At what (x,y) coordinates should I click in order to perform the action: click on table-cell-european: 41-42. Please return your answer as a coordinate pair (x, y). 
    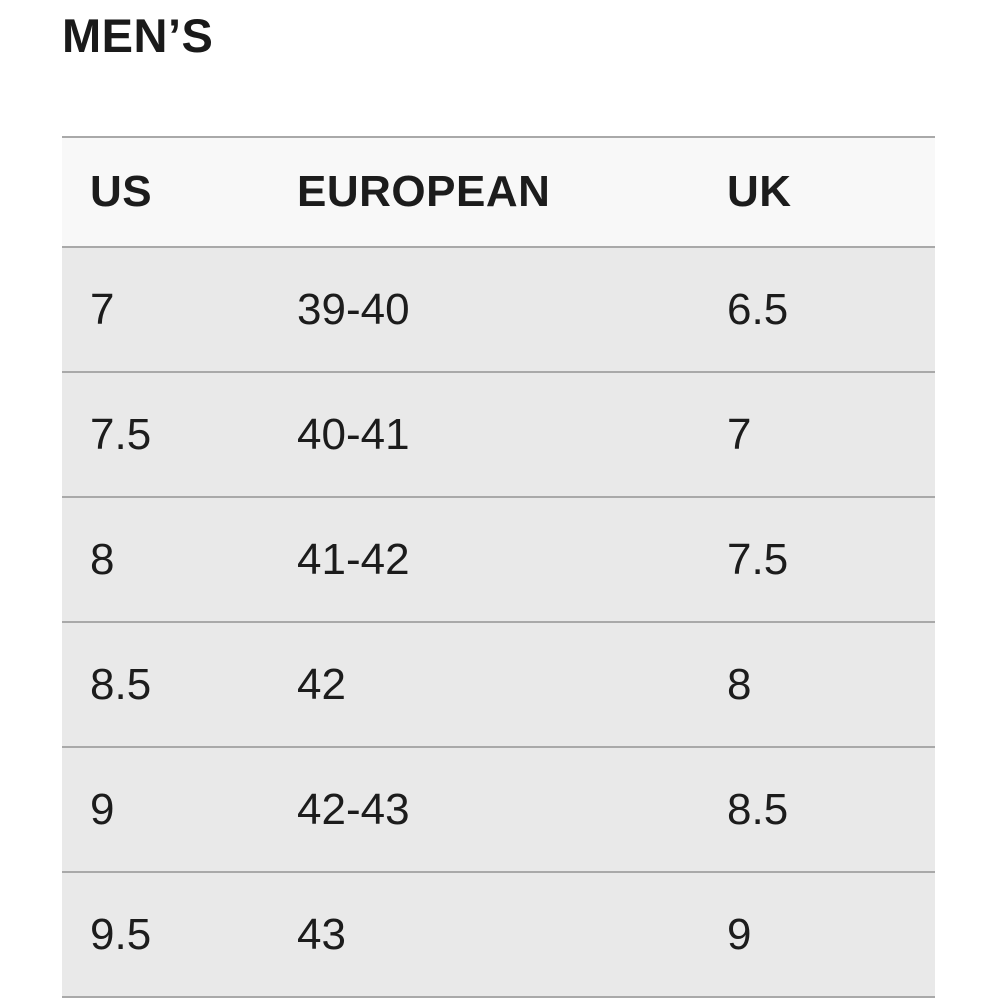
    Looking at the image, I should click on (484, 559).